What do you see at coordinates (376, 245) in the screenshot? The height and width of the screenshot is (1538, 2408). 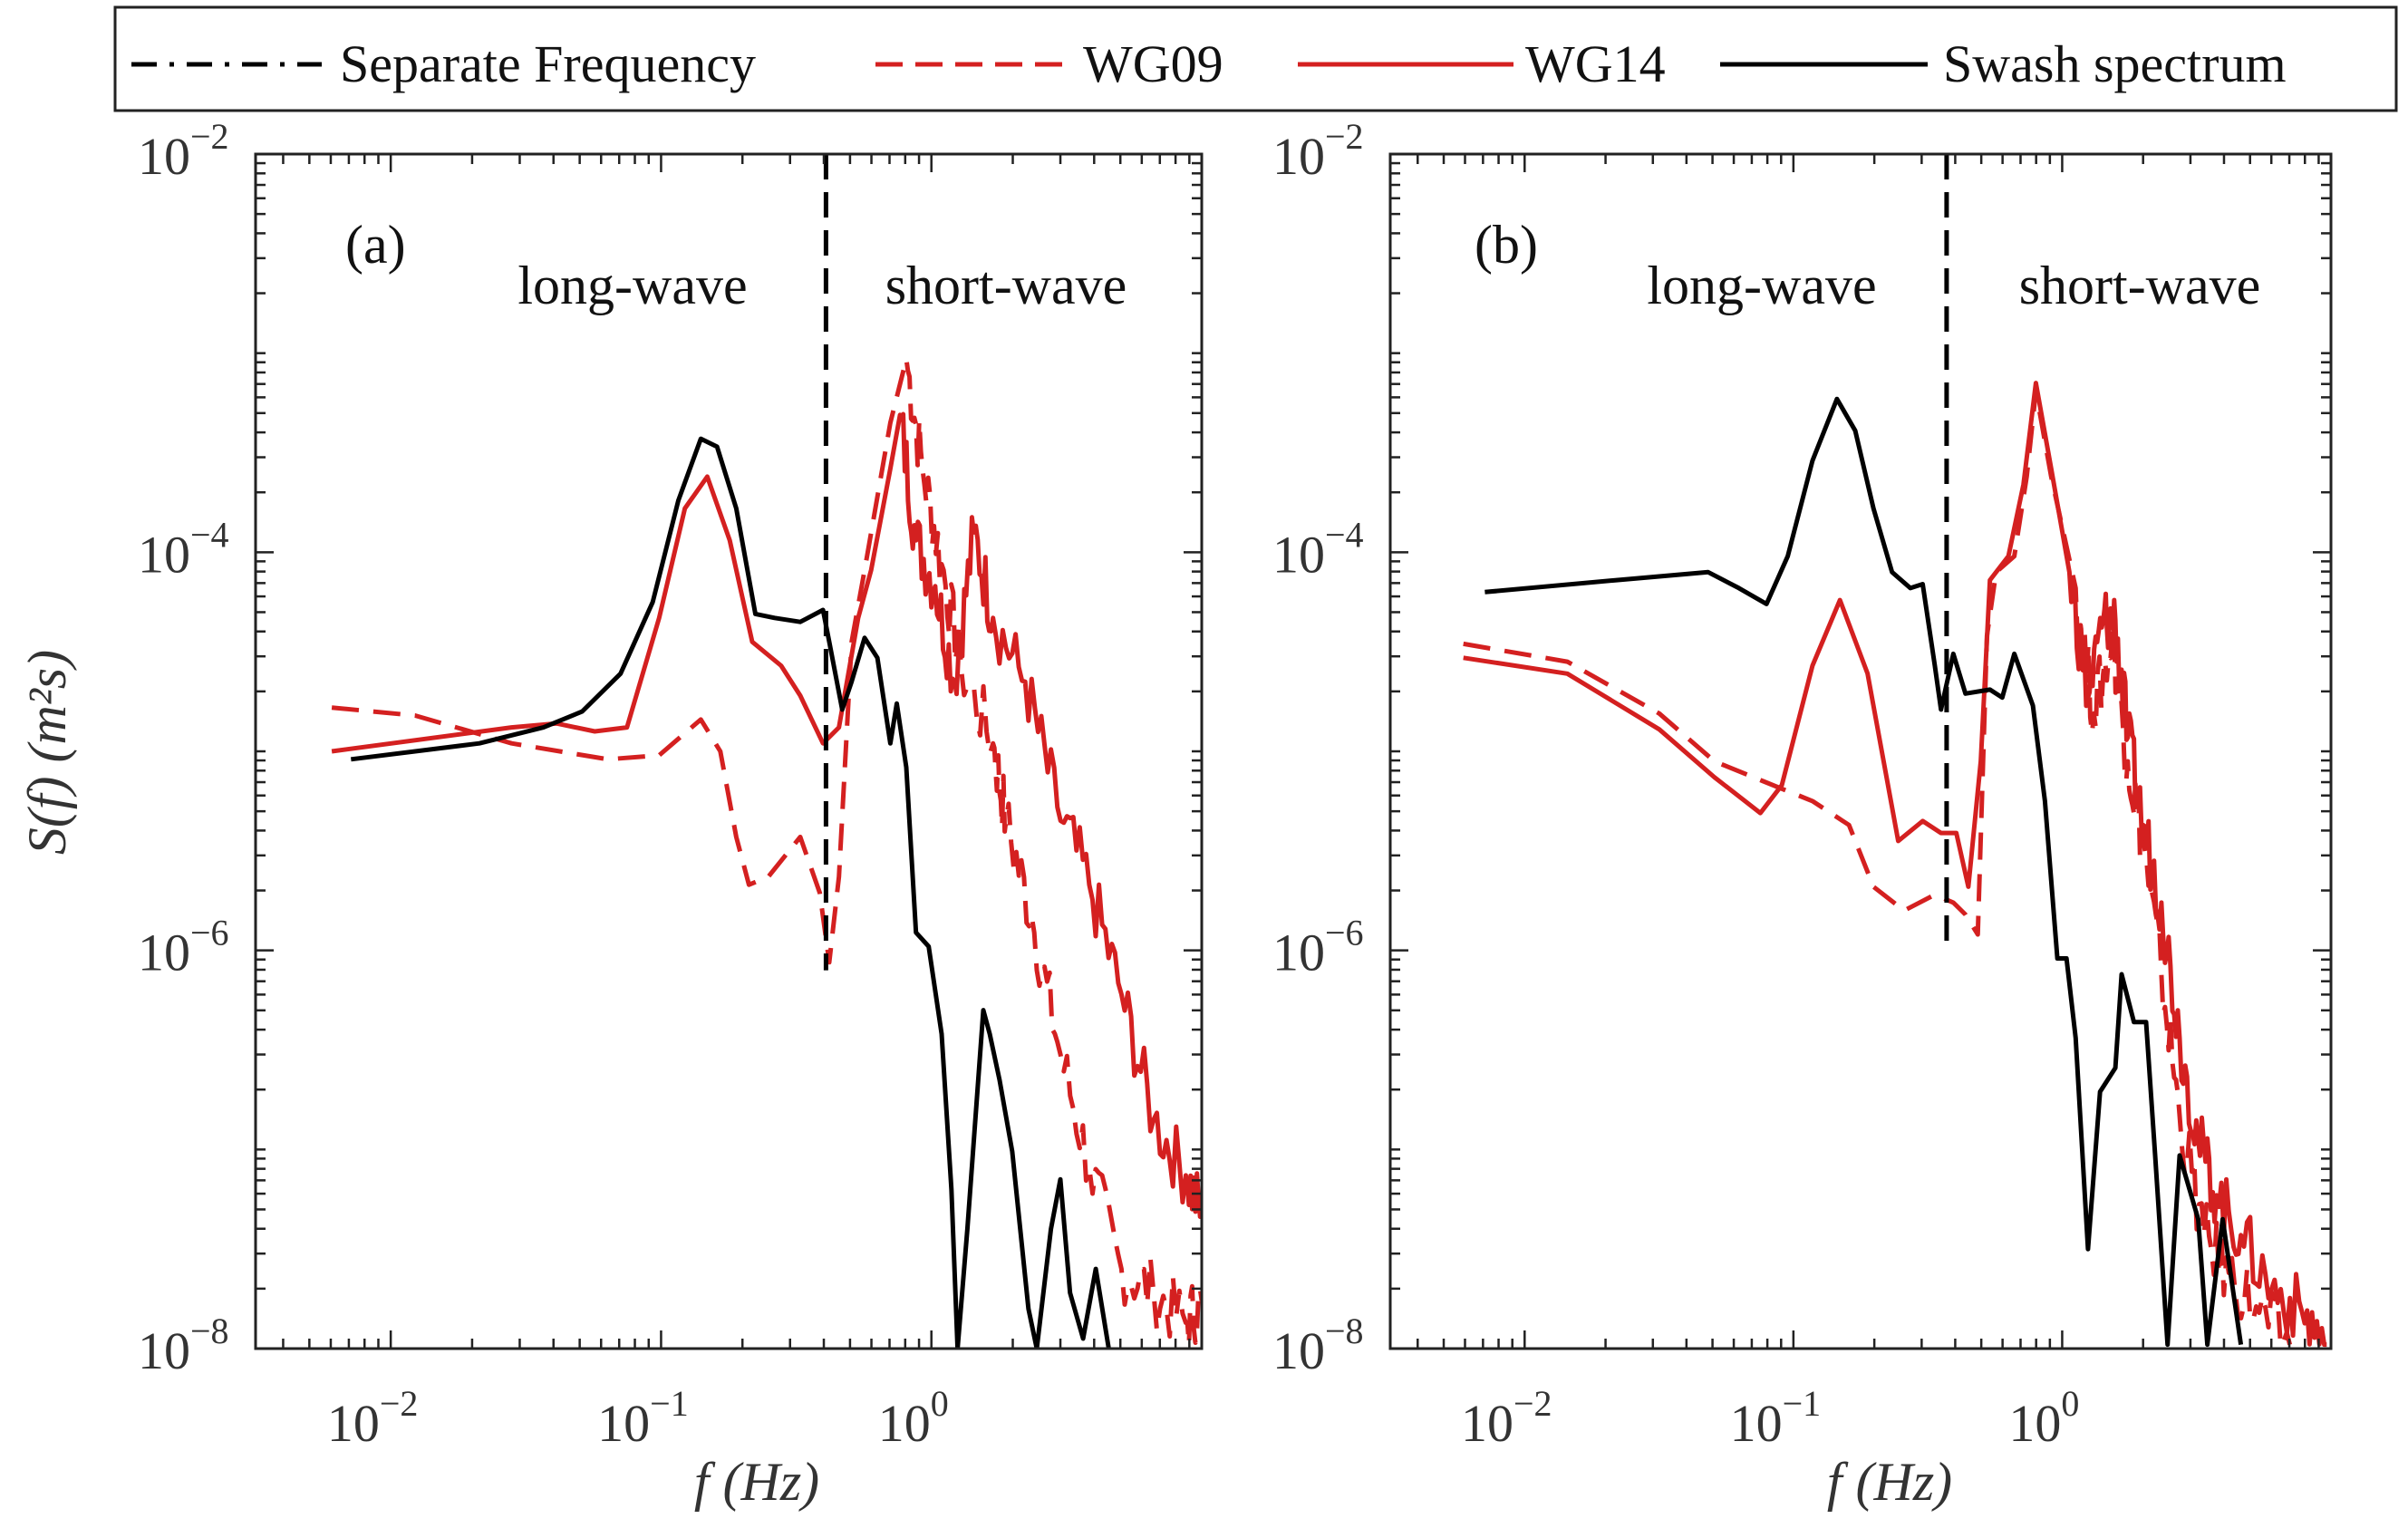 I see `panel-a-label: (a)` at bounding box center [376, 245].